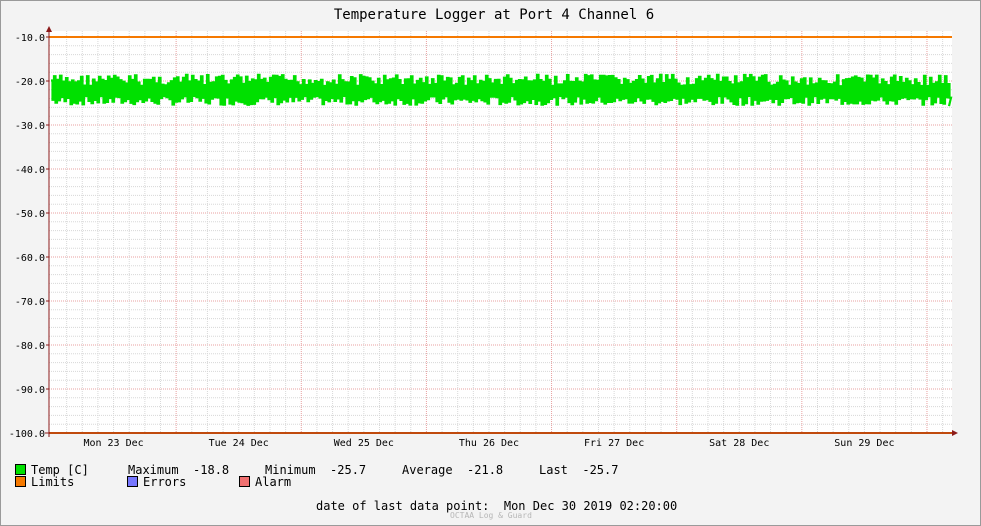 This screenshot has height=526, width=981. Describe the element at coordinates (30, 346) in the screenshot. I see `y-tick-label: -80.0` at that location.